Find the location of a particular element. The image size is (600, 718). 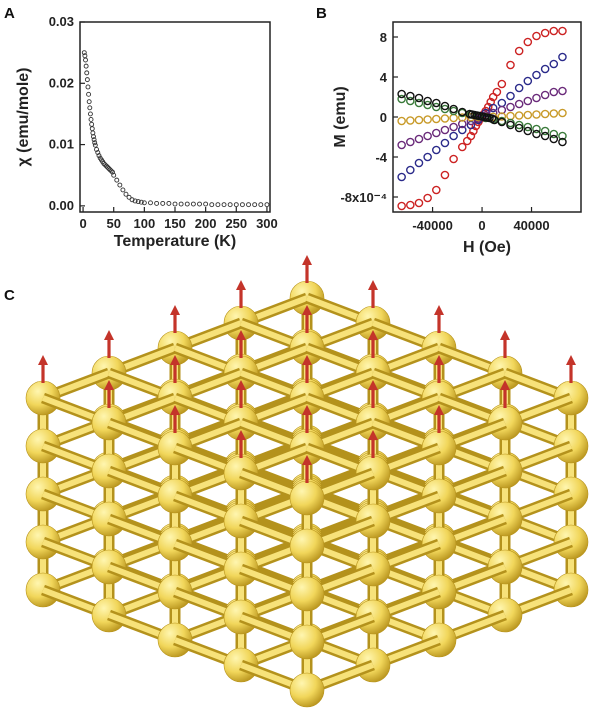

chart-a-ytick-label: 0.02 is located at coordinates (61, 82).